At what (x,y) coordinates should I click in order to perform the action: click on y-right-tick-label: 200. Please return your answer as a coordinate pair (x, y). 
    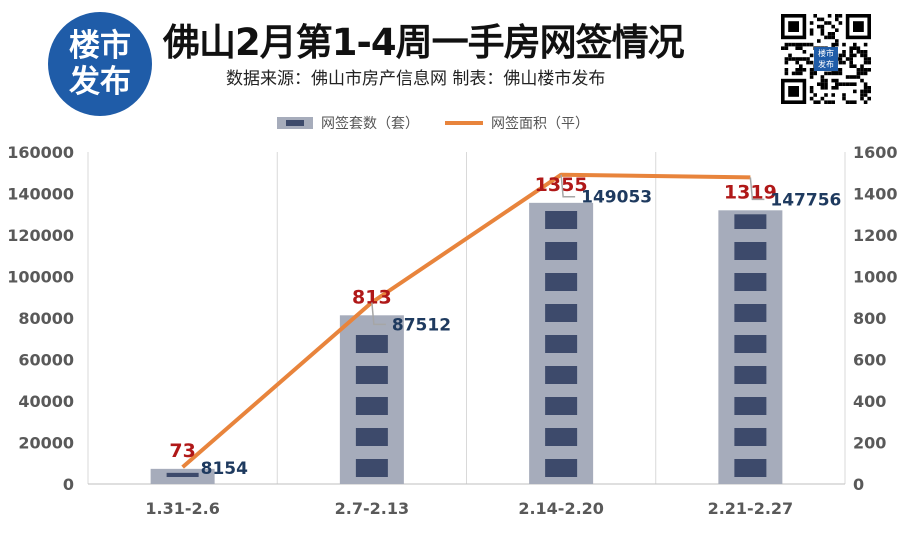
    Looking at the image, I should click on (869, 443).